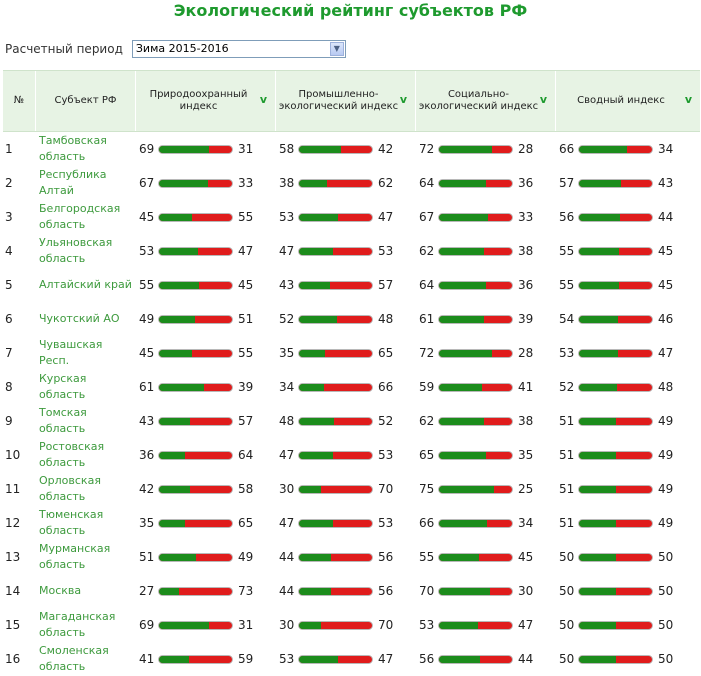 The height and width of the screenshot is (676, 701). I want to click on index-value: 61, so click(147, 387).